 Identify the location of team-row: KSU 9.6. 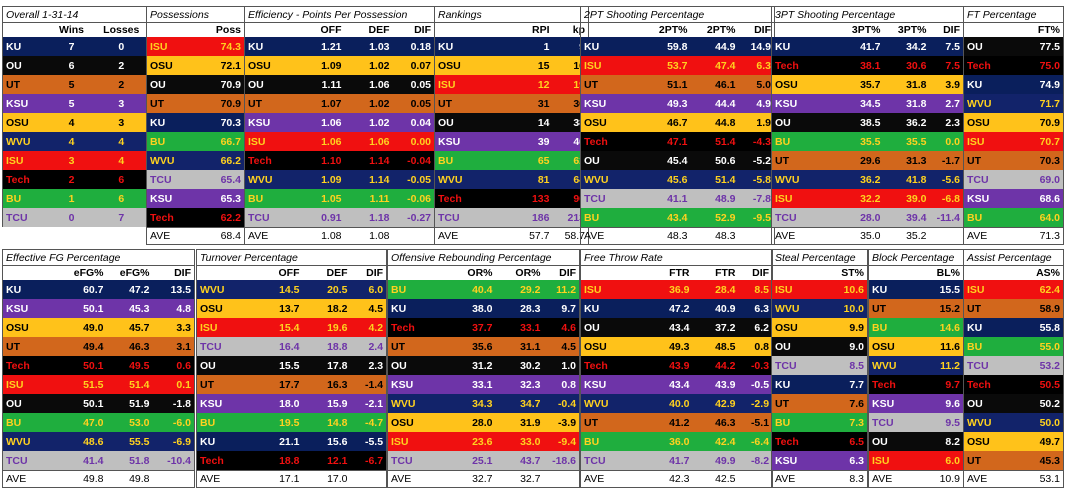
(916, 403).